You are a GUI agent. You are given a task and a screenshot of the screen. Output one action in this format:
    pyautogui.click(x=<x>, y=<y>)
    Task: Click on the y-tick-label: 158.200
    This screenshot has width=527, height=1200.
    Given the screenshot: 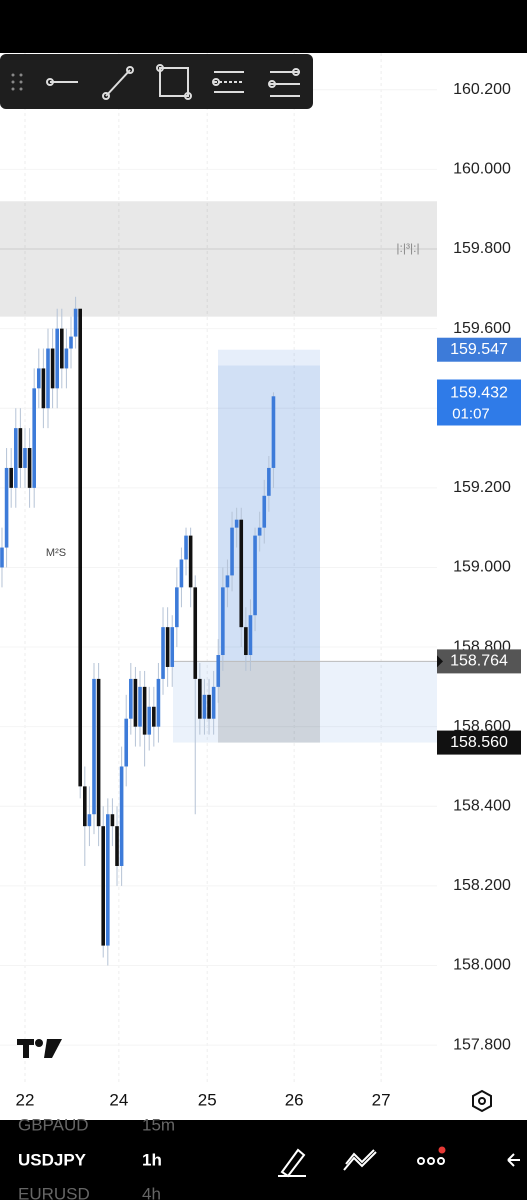 What is the action you would take?
    pyautogui.click(x=482, y=885)
    